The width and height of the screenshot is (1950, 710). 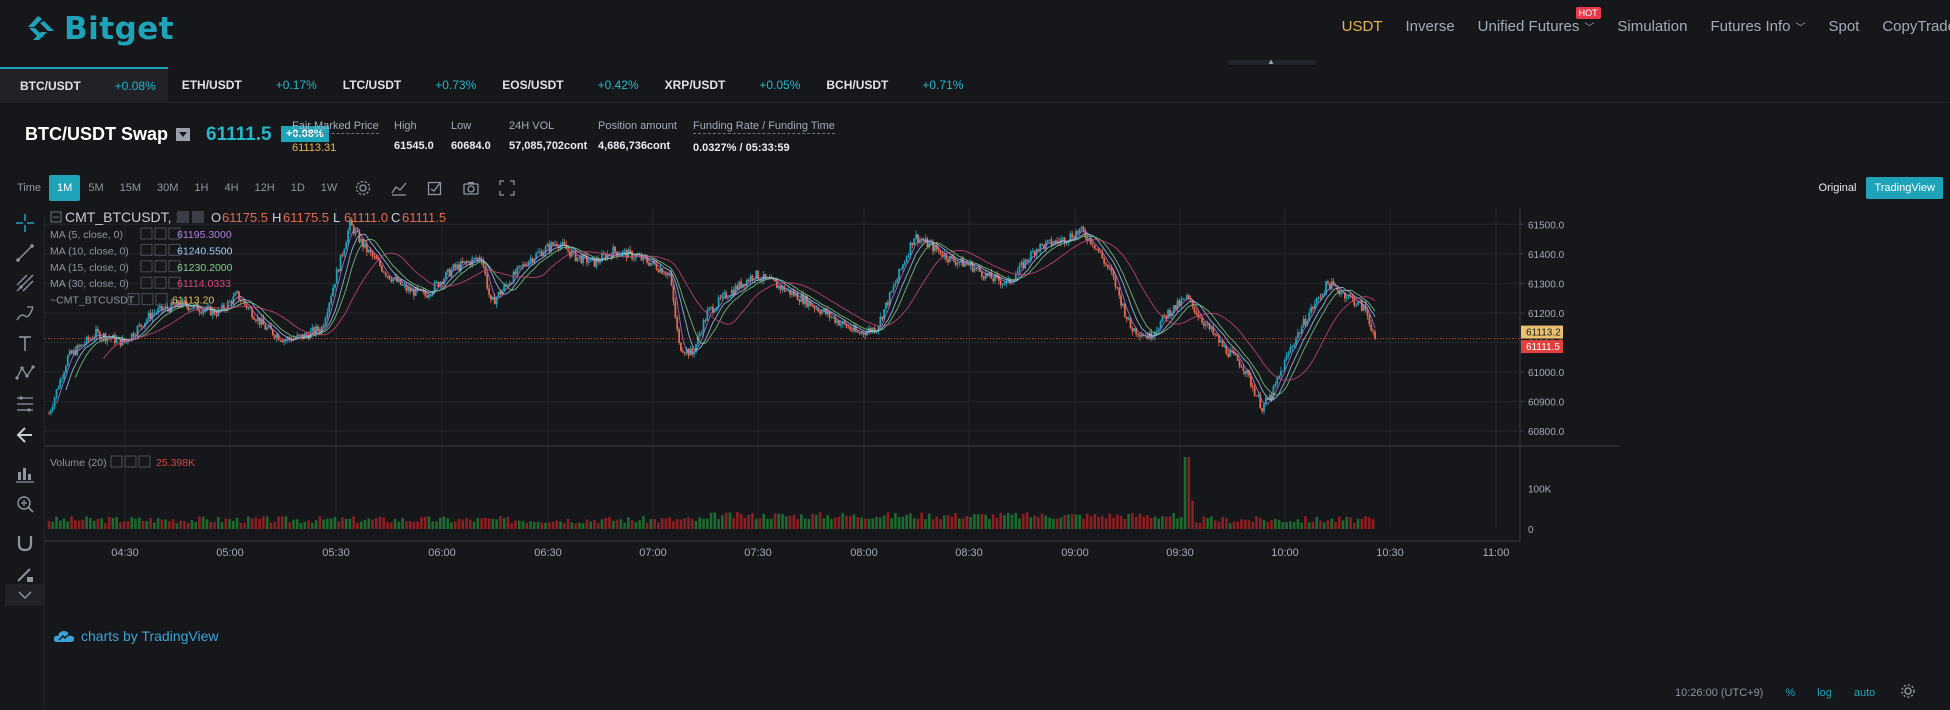 What do you see at coordinates (1908, 692) in the screenshot?
I see `chart-settings-icon` at bounding box center [1908, 692].